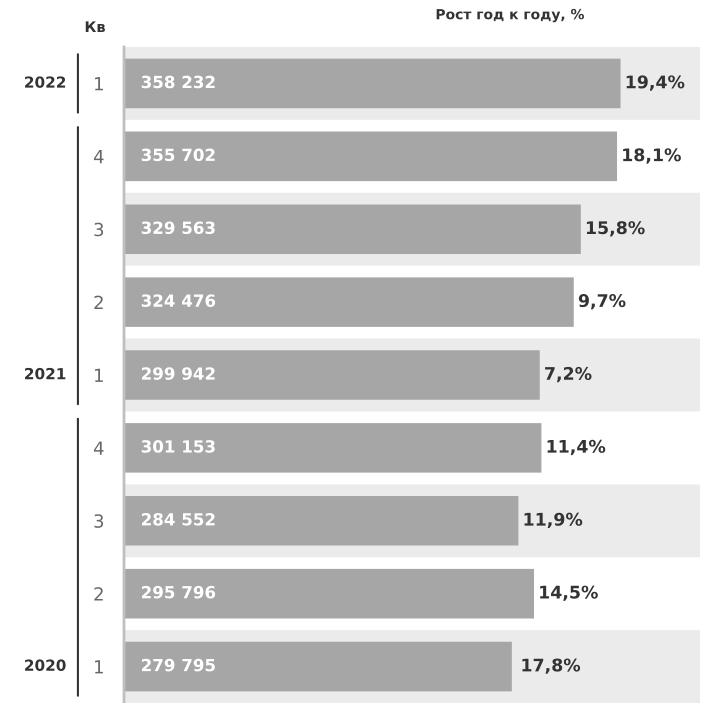  What do you see at coordinates (178, 446) in the screenshot?
I see `data-label: 301 153` at bounding box center [178, 446].